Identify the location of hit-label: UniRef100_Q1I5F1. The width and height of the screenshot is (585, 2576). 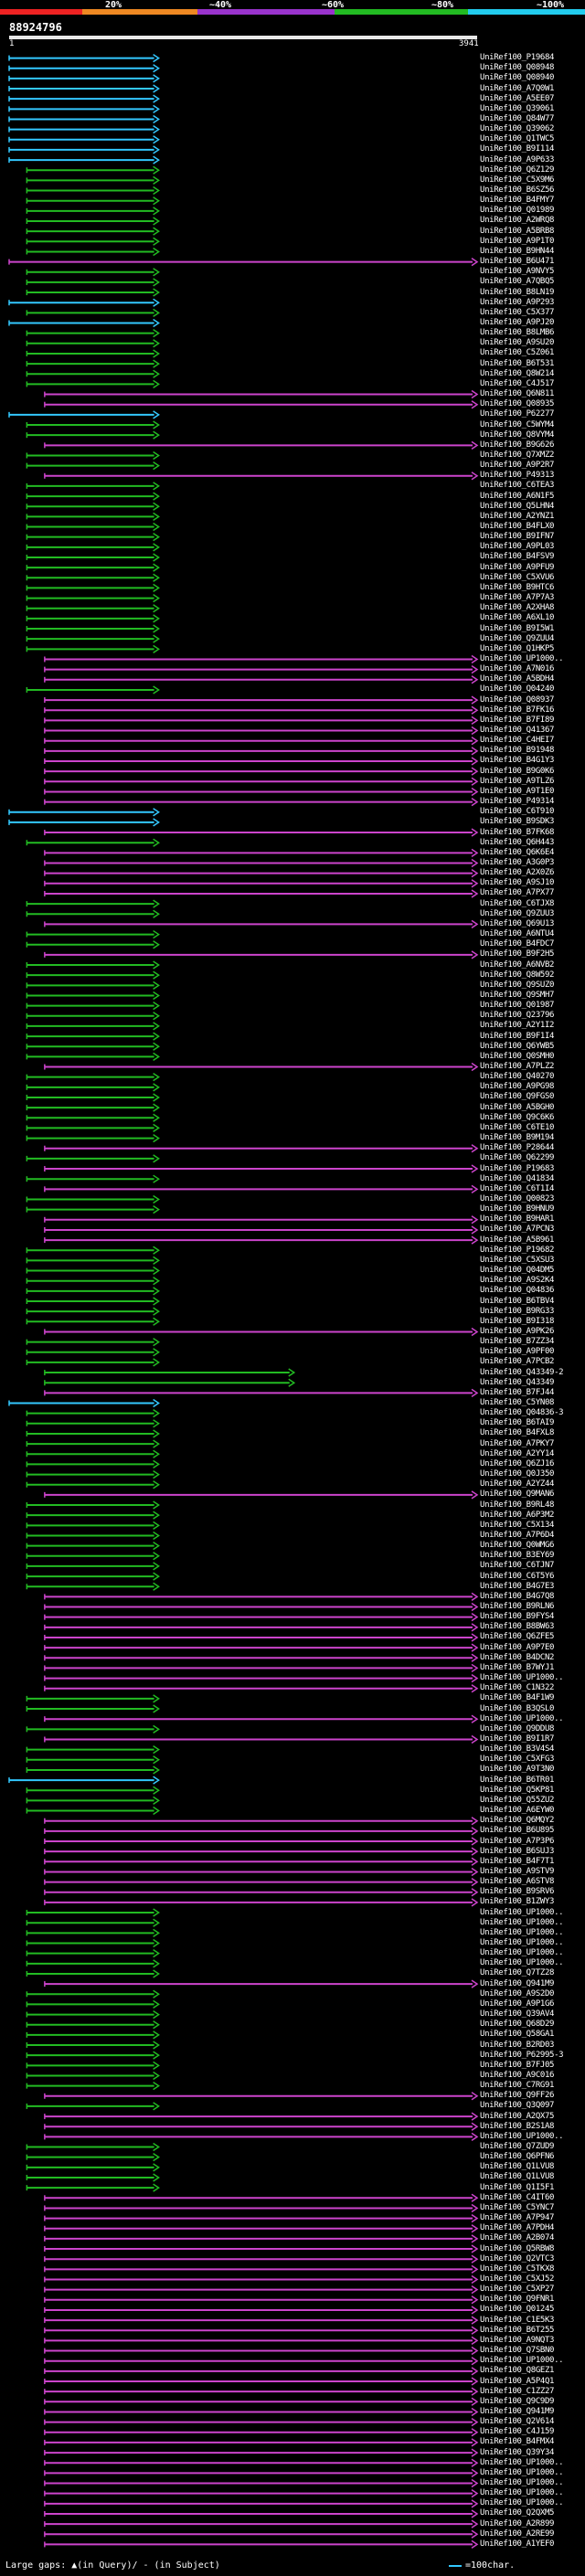
(517, 2187).